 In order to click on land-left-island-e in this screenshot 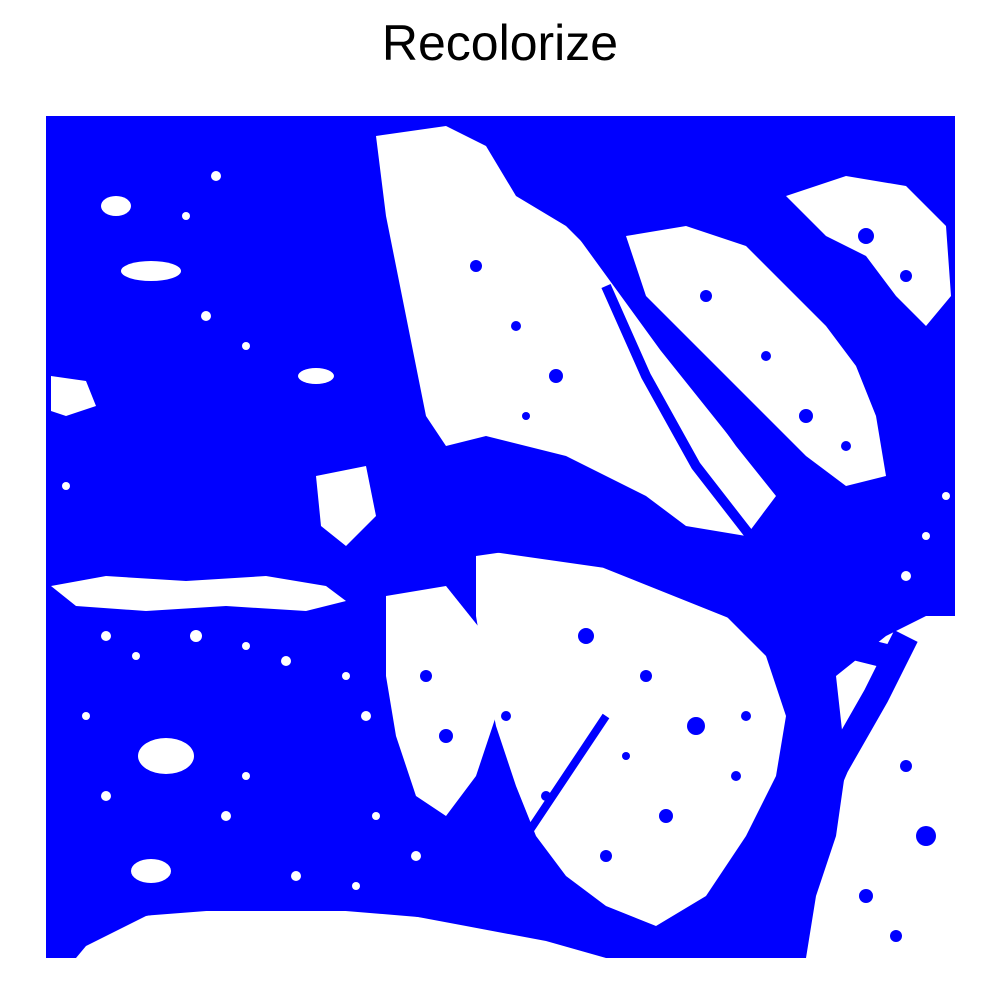, I will do `click(116, 206)`.